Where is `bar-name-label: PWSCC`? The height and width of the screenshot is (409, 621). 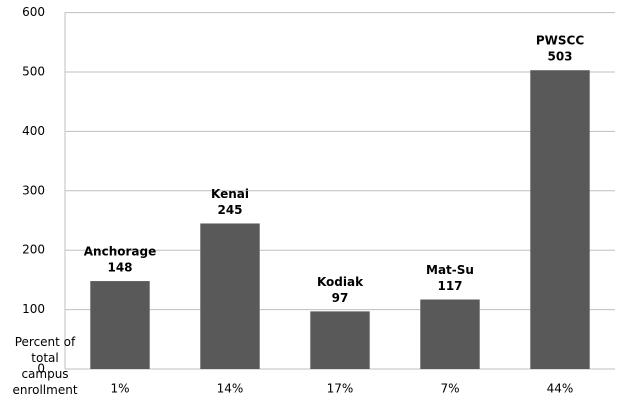 bar-name-label: PWSCC is located at coordinates (560, 41).